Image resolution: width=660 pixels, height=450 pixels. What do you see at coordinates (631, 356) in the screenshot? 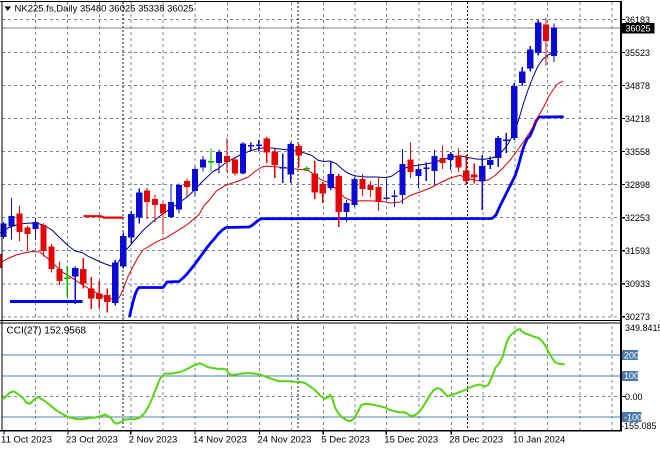
I see `svg-text: 200` at bounding box center [631, 356].